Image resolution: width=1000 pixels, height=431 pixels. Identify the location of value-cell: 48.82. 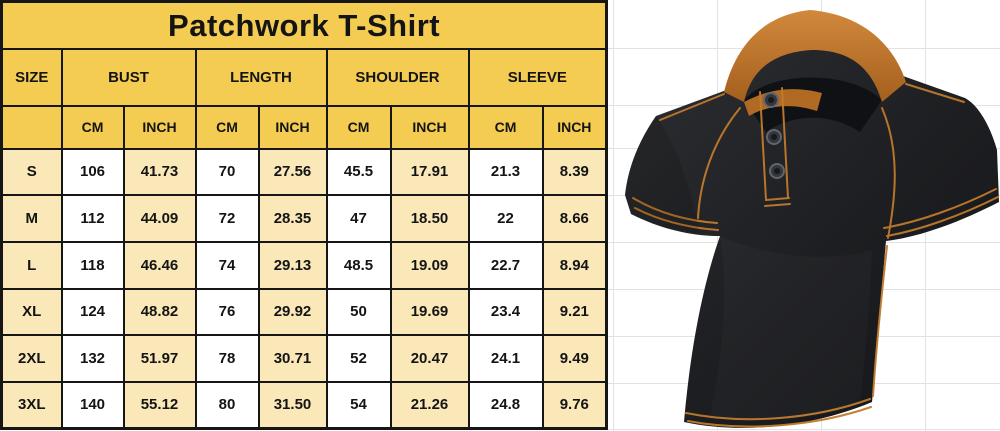
(159, 312).